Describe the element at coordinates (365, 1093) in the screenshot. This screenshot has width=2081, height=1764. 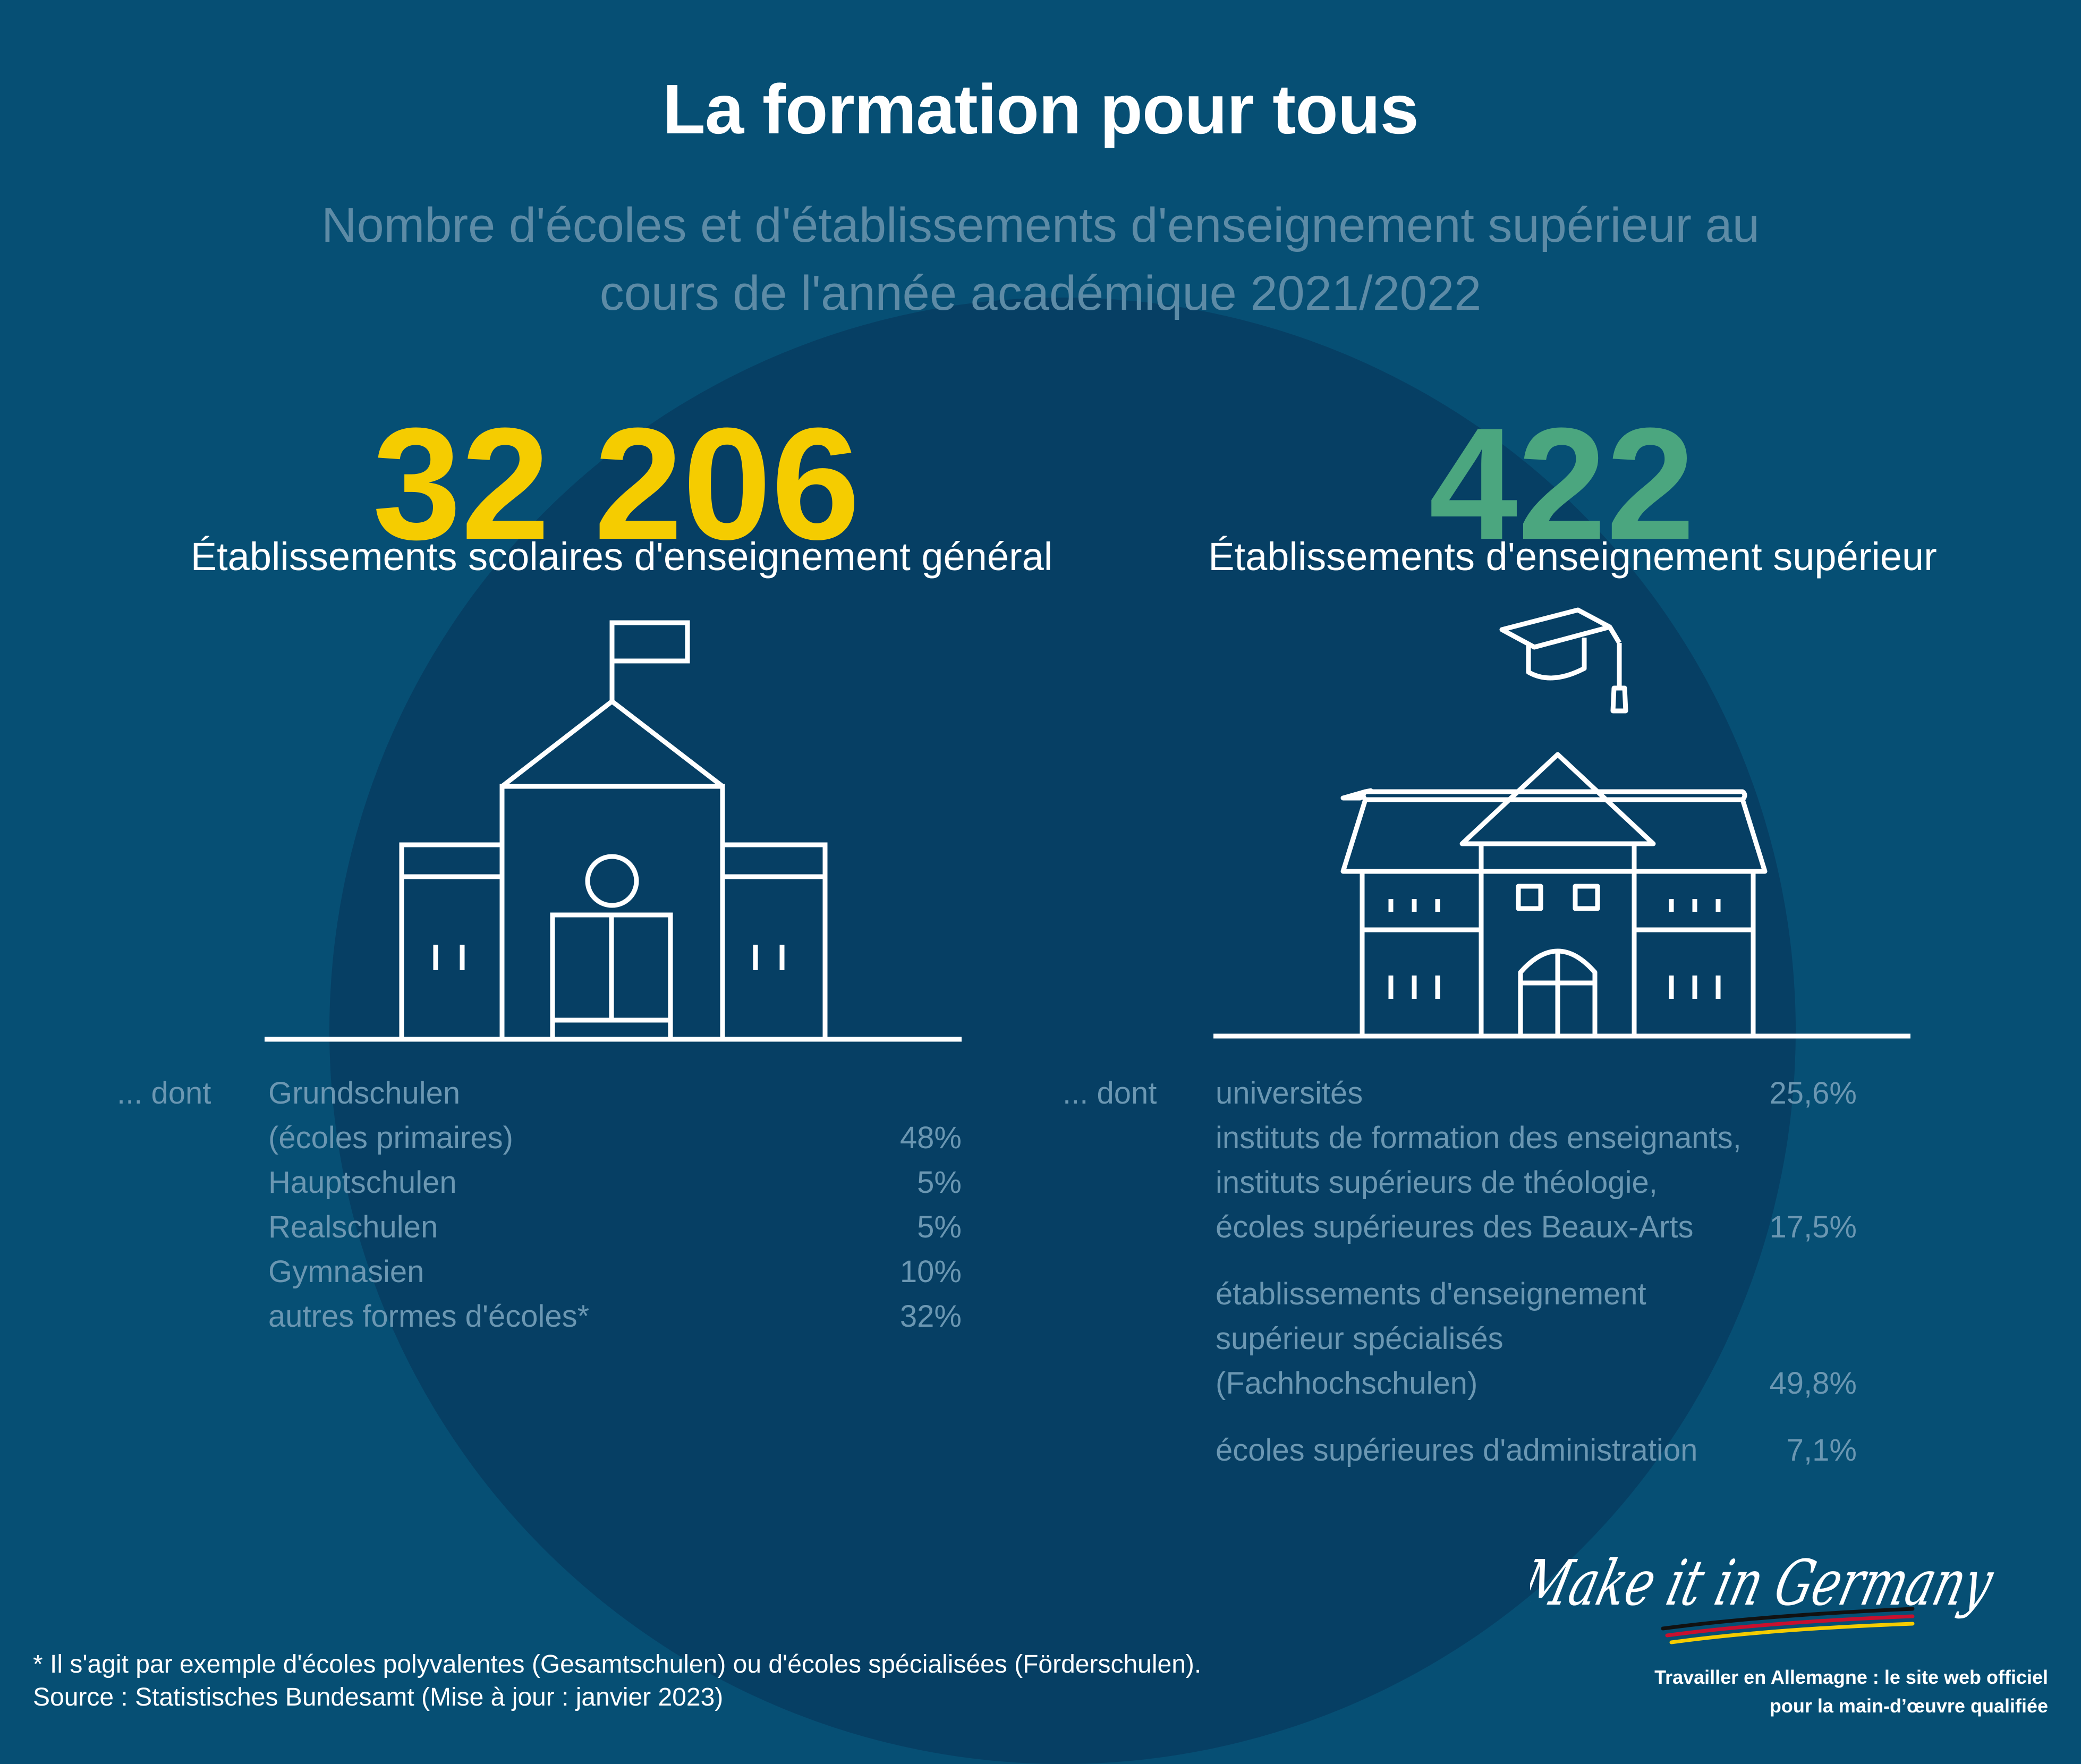
I see `schools-item-label: Grundschulen` at that location.